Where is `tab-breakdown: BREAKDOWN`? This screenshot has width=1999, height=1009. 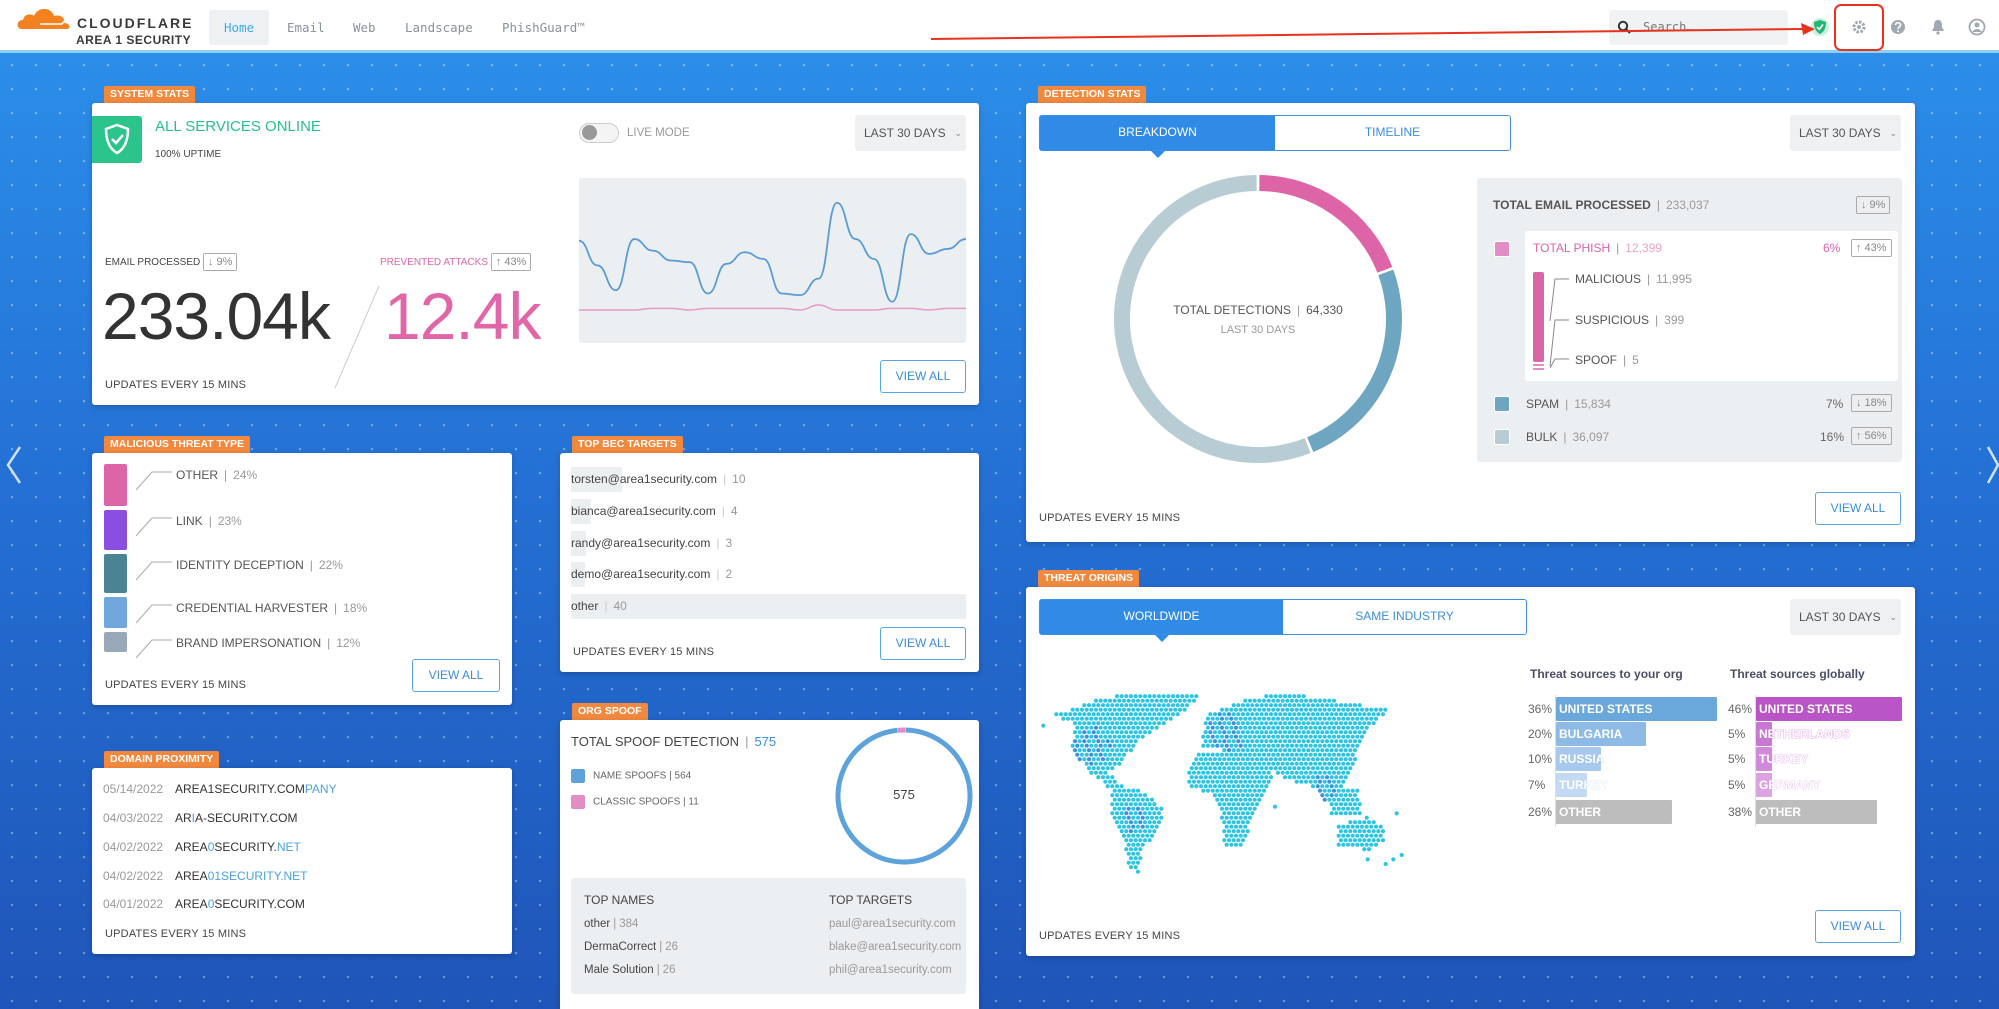 tab-breakdown: BREAKDOWN is located at coordinates (1157, 137).